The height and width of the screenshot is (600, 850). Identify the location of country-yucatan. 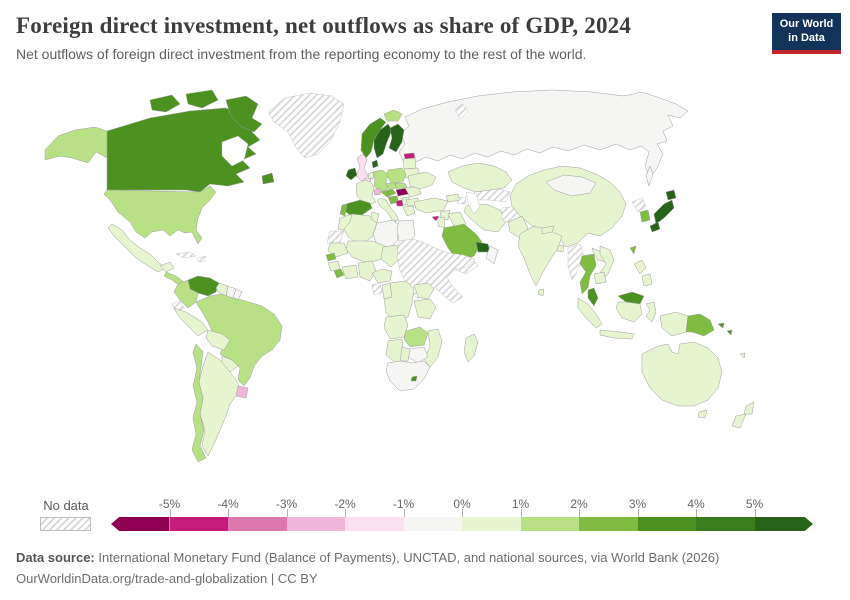
(167, 267).